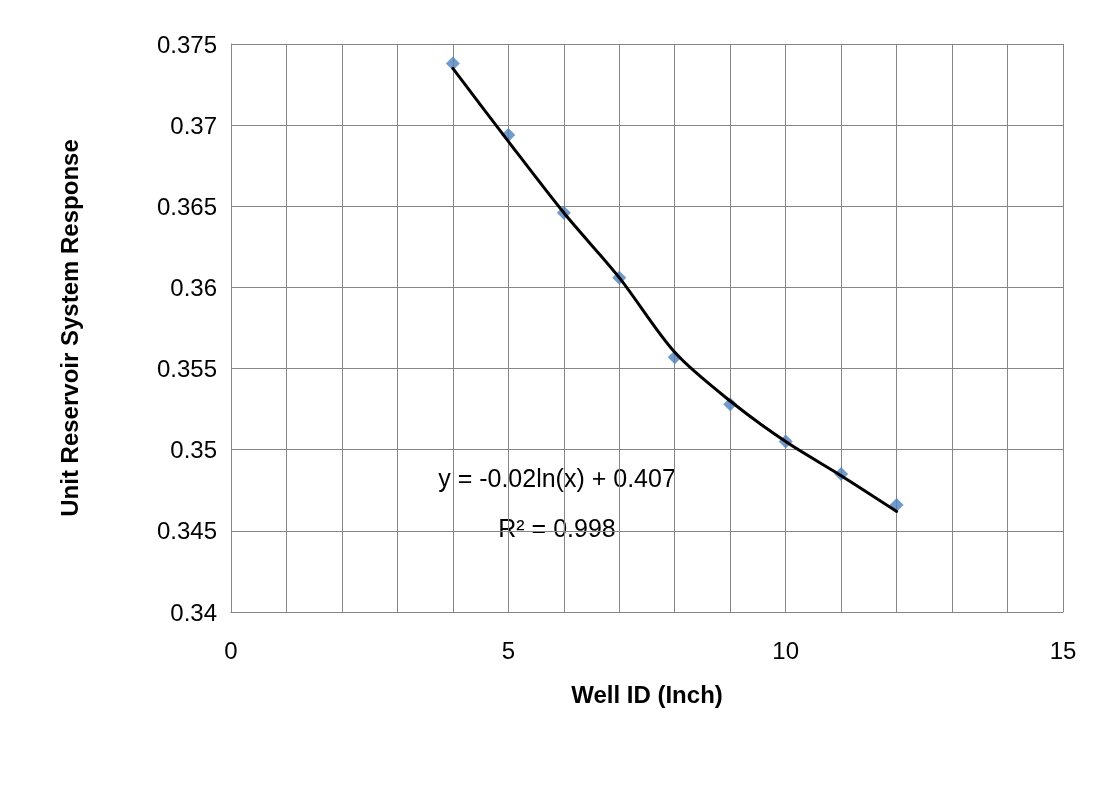 The image size is (1107, 789). What do you see at coordinates (186, 369) in the screenshot?
I see `y-tick-label: 0.355` at bounding box center [186, 369].